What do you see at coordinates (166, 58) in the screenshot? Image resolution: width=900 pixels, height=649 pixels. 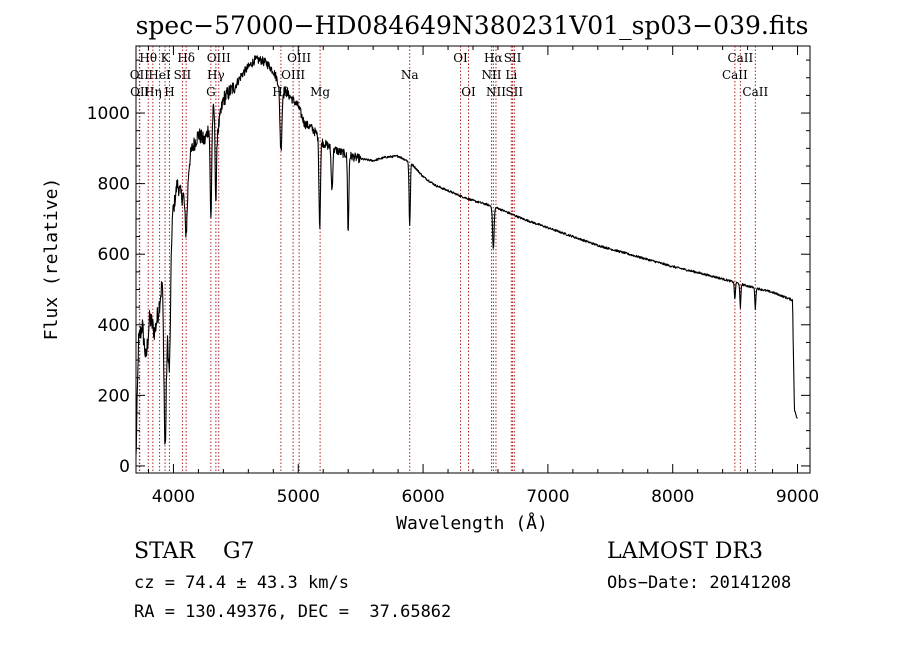 I see `spectral-line-label: K` at bounding box center [166, 58].